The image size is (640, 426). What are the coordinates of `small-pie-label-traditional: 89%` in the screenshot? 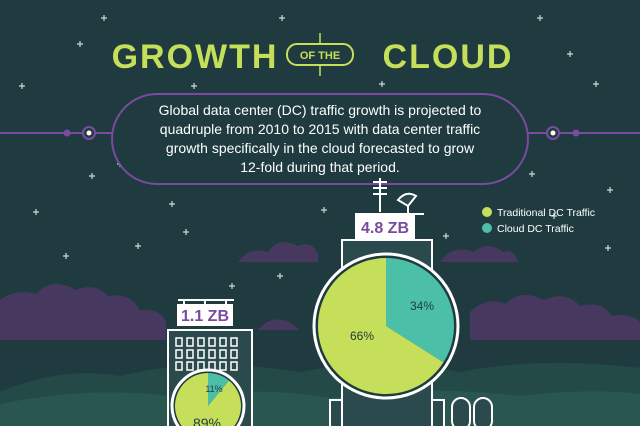 It's located at (207, 420).